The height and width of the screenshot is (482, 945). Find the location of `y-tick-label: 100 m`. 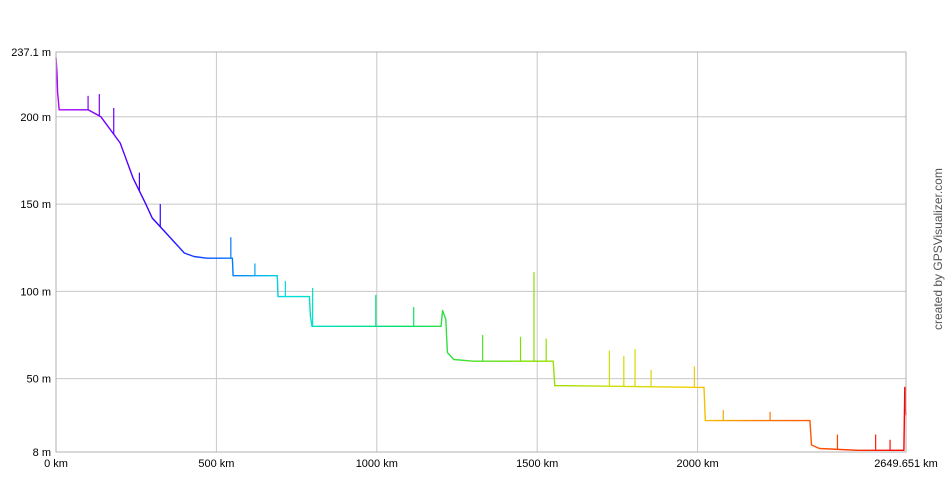

y-tick-label: 100 m is located at coordinates (35, 292).